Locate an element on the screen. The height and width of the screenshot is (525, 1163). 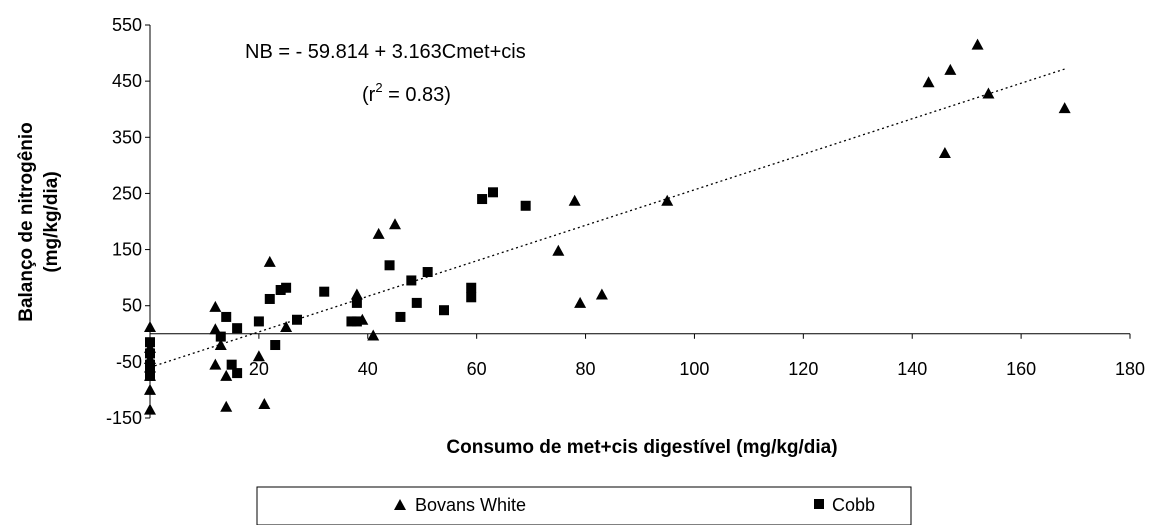
y-tick-label: 250 is located at coordinates (127, 193).